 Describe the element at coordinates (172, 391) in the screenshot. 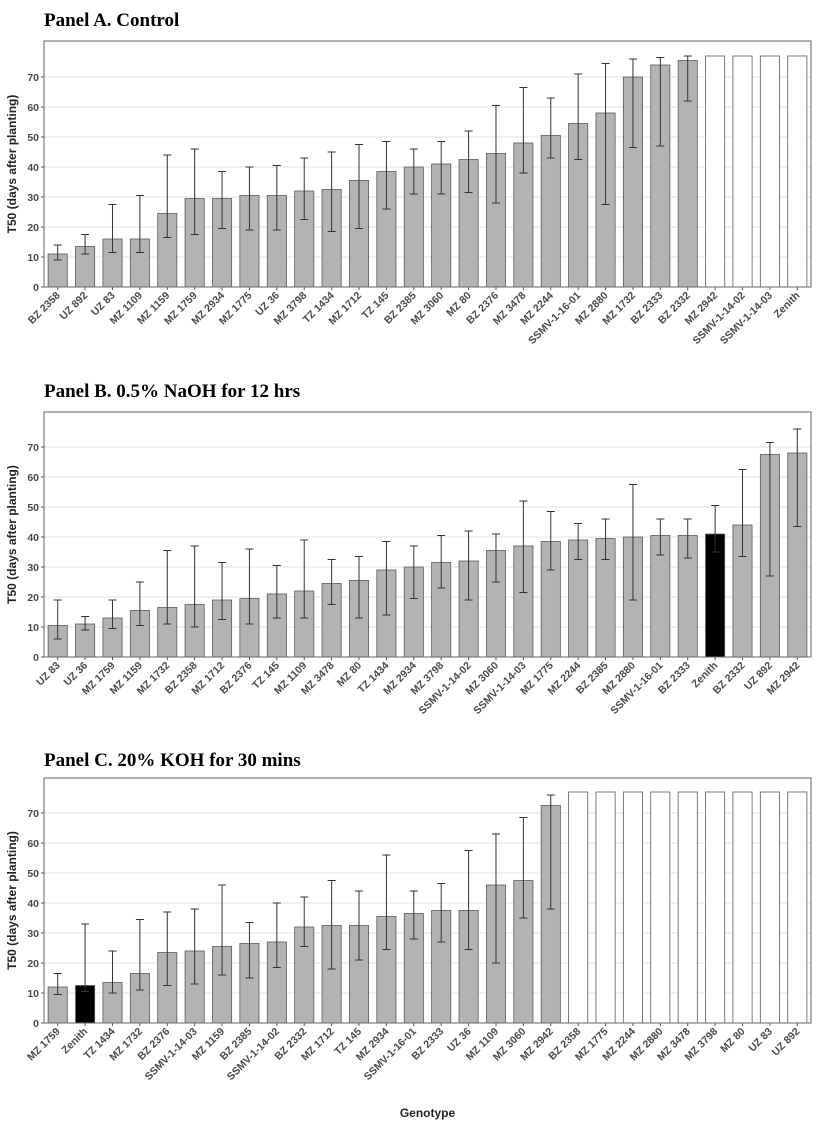

I see `panel-title: Panel B. 0.5% NaOH for 12 hrs` at that location.